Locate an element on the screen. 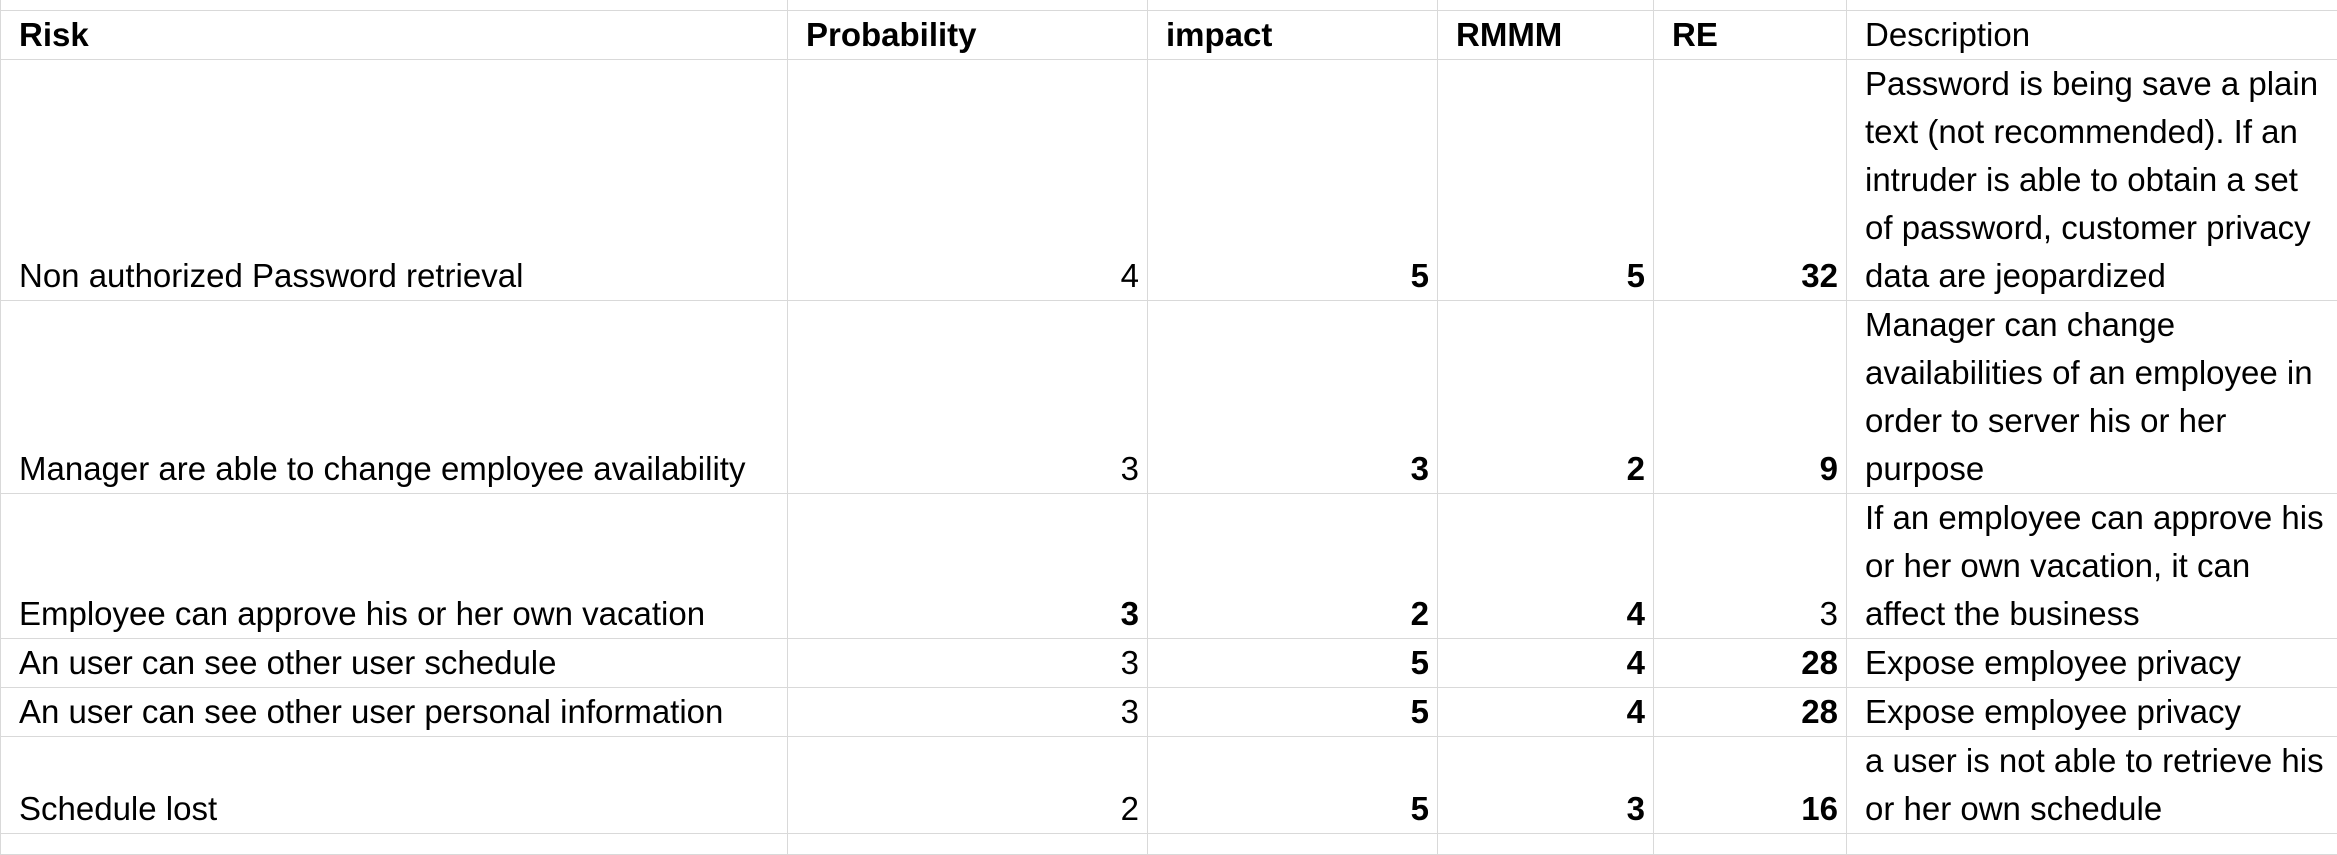 This screenshot has height=855, width=2337. empty-row is located at coordinates (1169, 844).